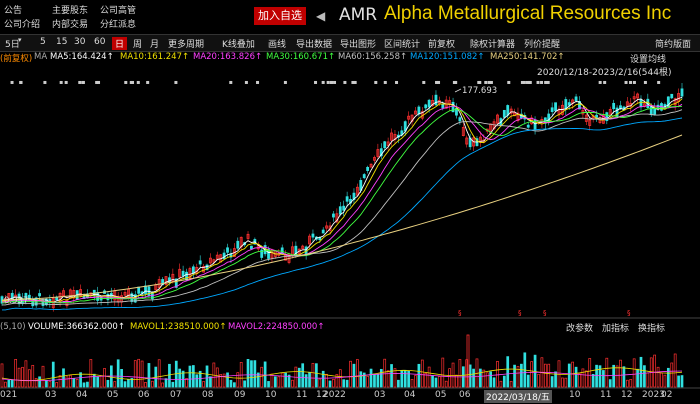 This screenshot has height=404, width=700. Describe the element at coordinates (12, 45) in the screenshot. I see `period-5day: 5日` at that location.